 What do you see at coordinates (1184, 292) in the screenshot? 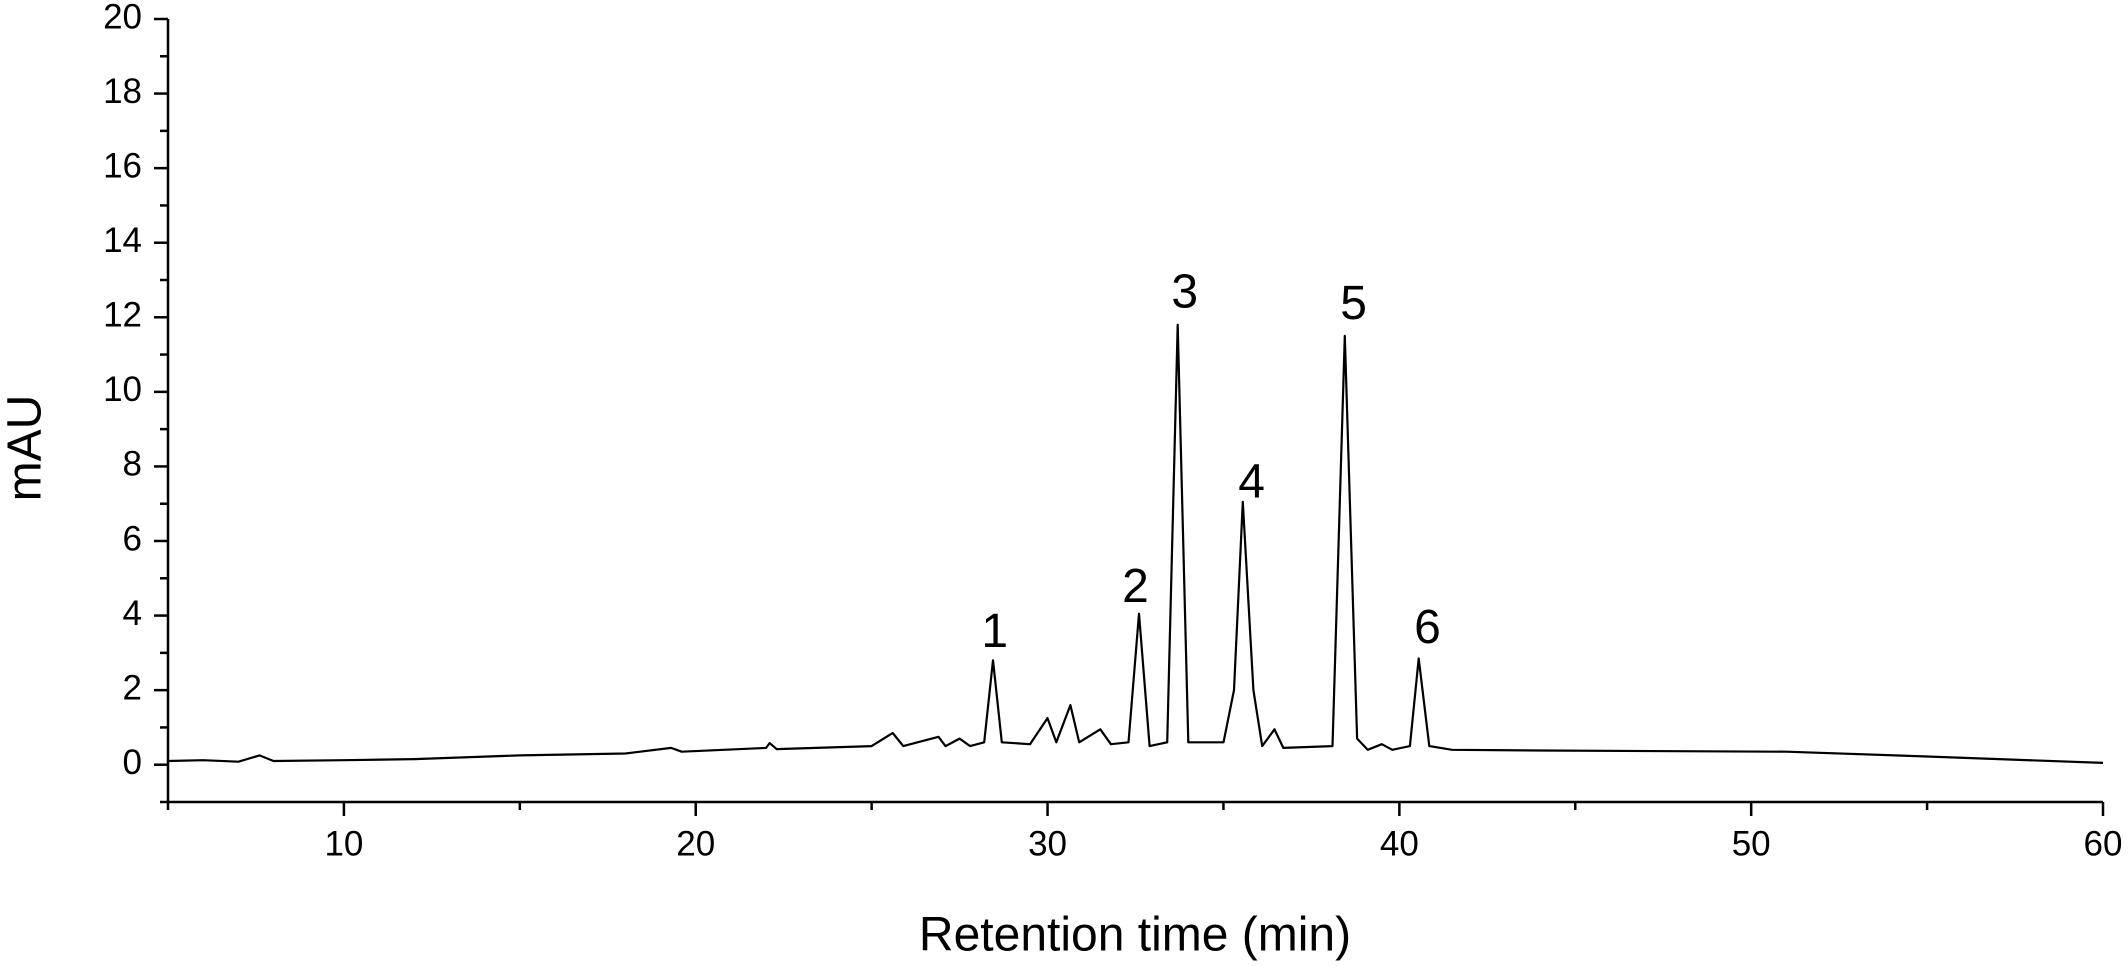
I see `peak-label: 3` at bounding box center [1184, 292].